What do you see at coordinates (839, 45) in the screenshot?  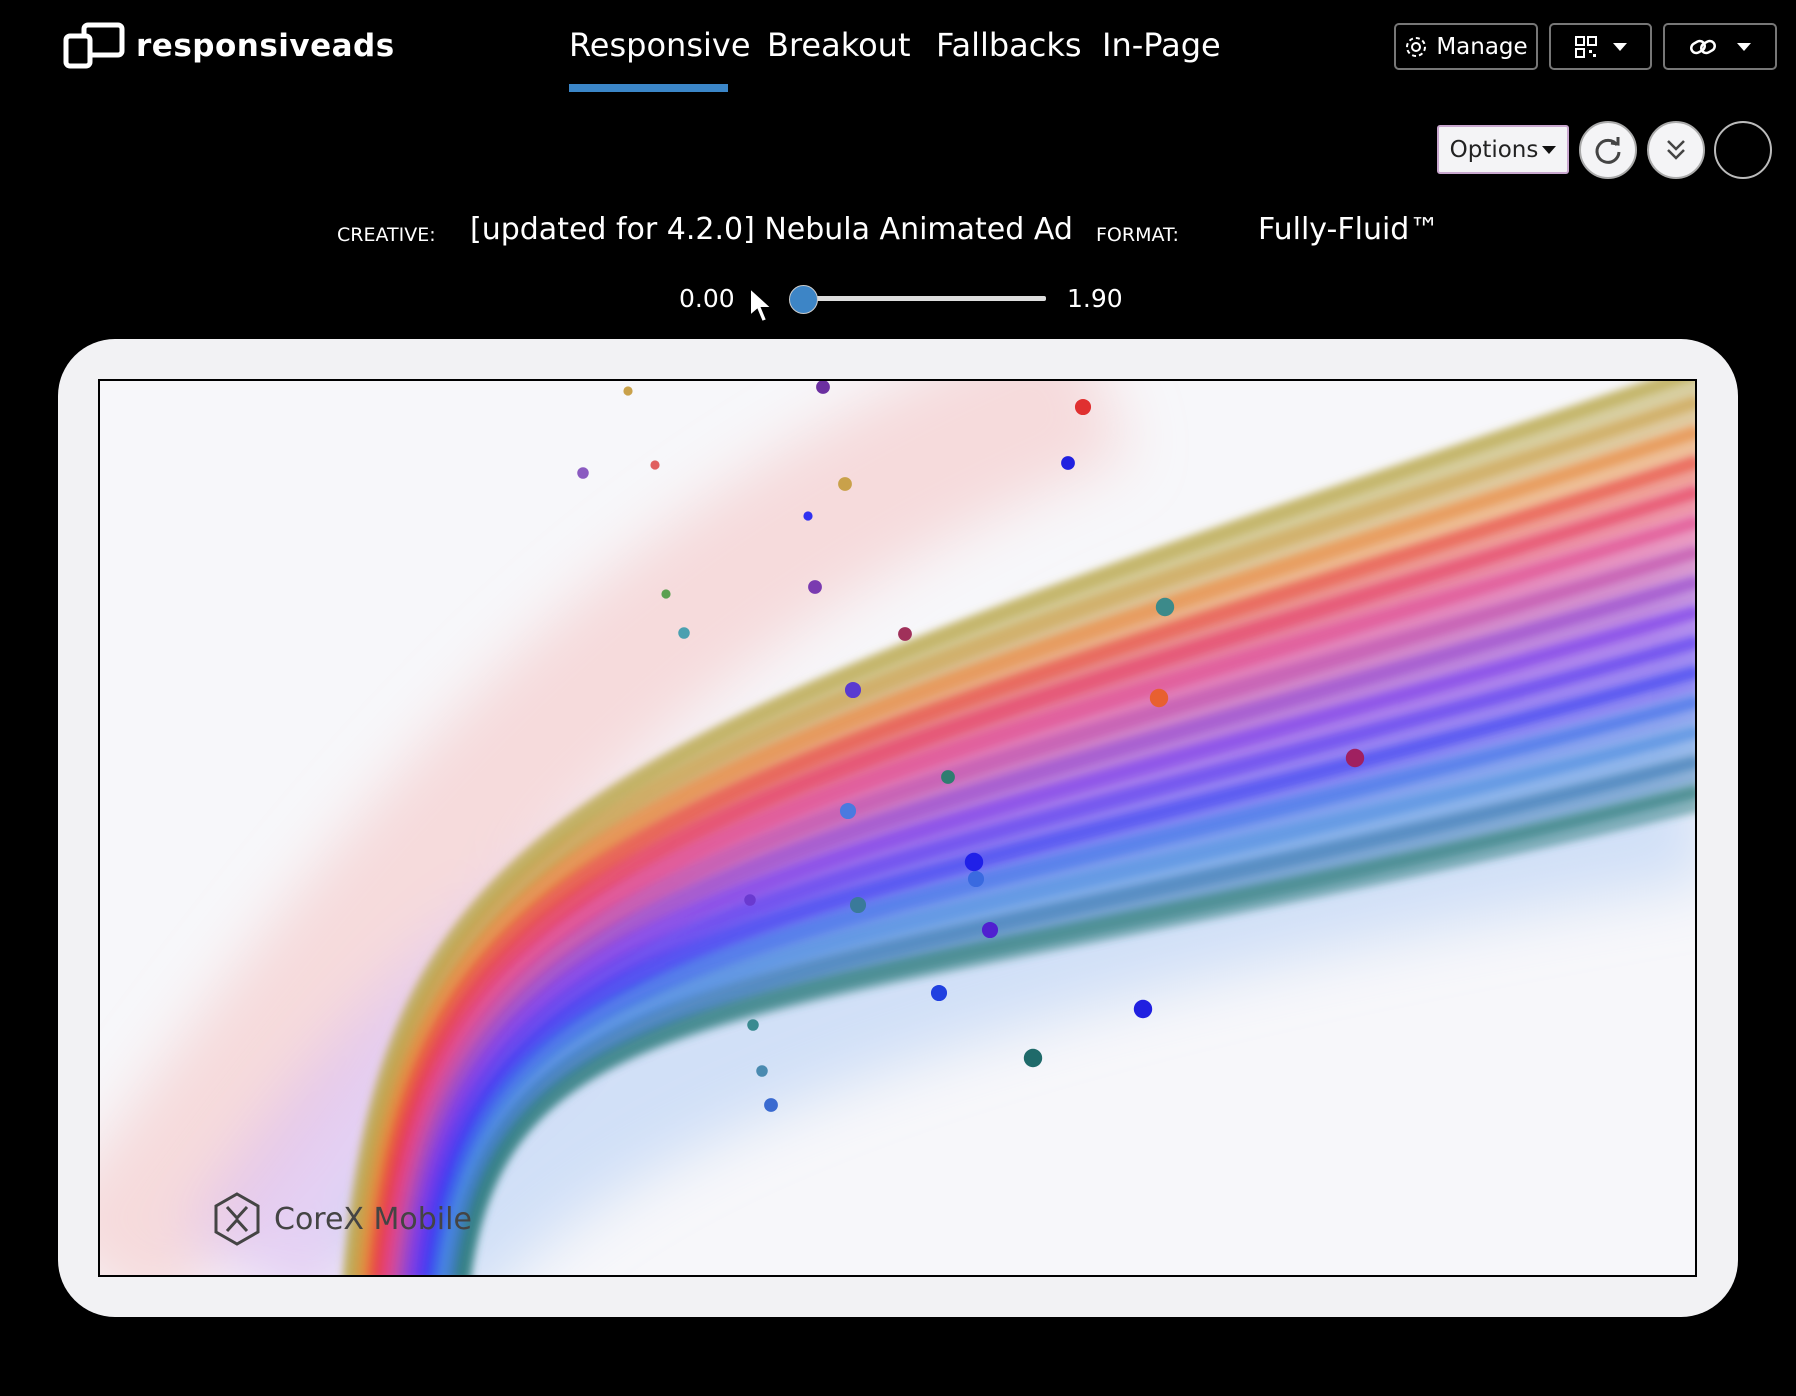 I see `tab-breakout: Breakout` at bounding box center [839, 45].